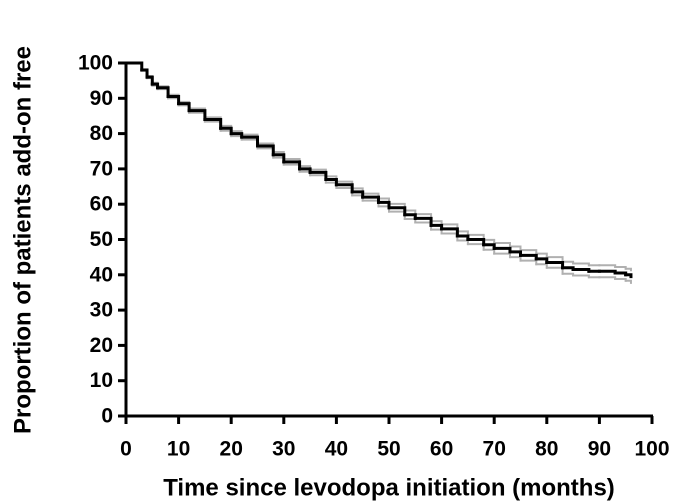  Describe the element at coordinates (126, 449) in the screenshot. I see `x-tick-label: 0` at that location.